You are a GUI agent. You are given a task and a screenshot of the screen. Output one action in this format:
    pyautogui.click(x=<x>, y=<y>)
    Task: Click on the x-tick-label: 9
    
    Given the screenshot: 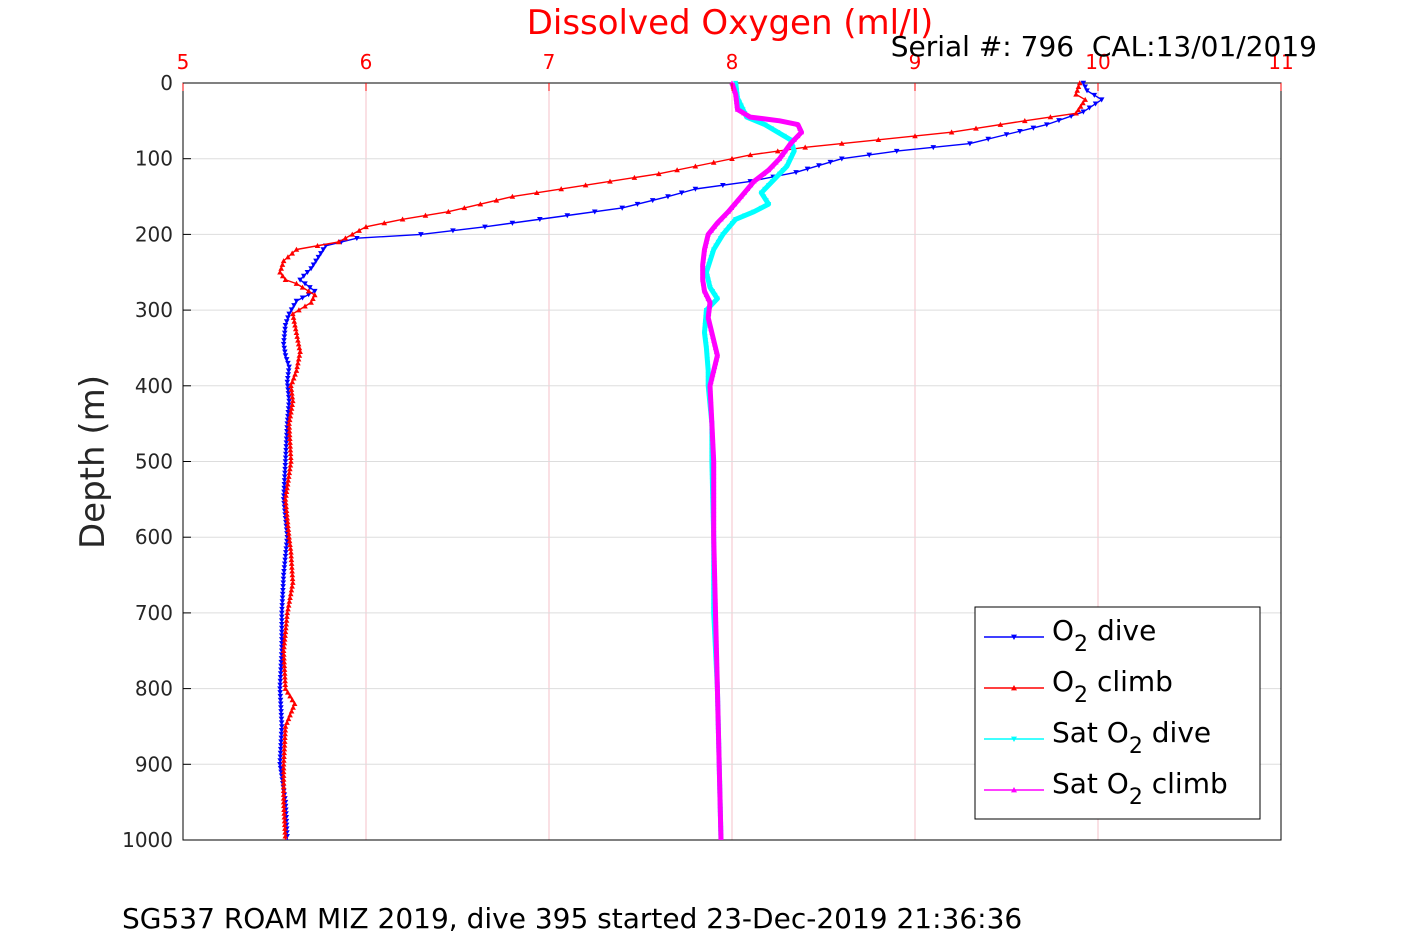 What is the action you would take?
    pyautogui.click(x=915, y=62)
    